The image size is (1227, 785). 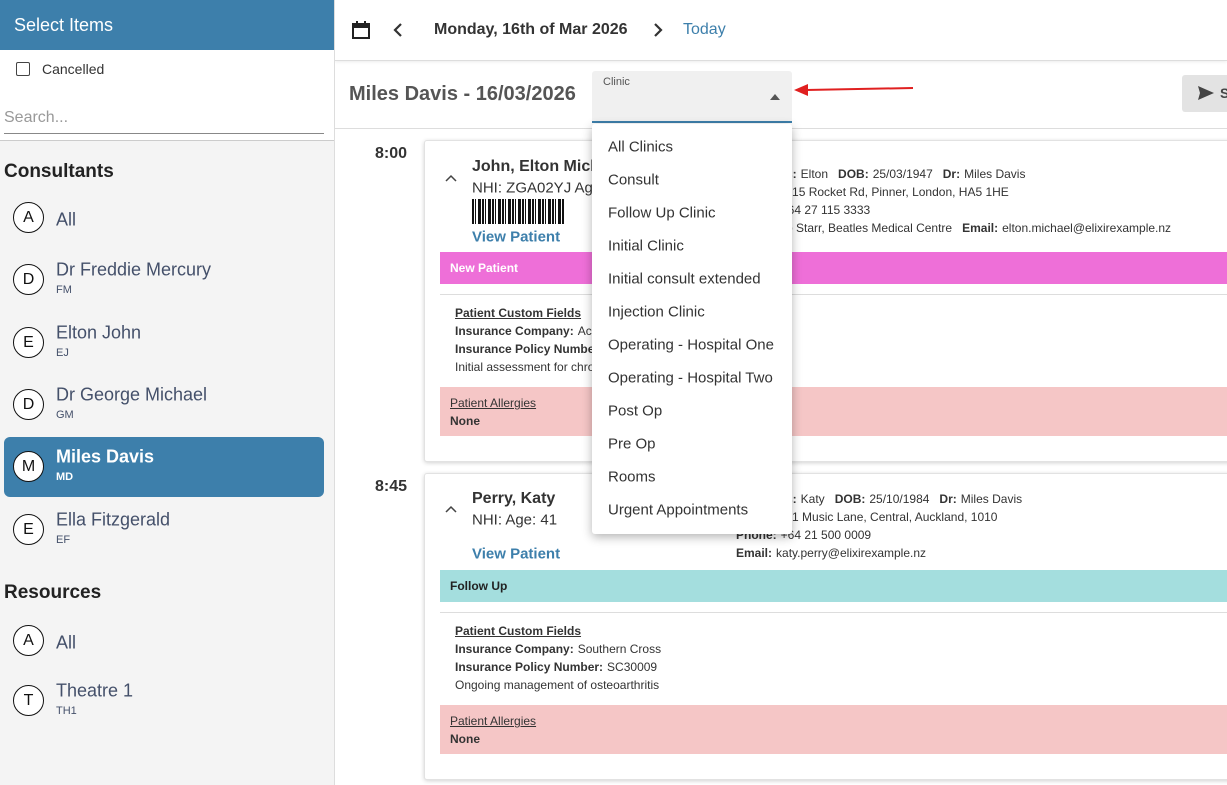 I want to click on section-heading: Resources, so click(x=53, y=592).